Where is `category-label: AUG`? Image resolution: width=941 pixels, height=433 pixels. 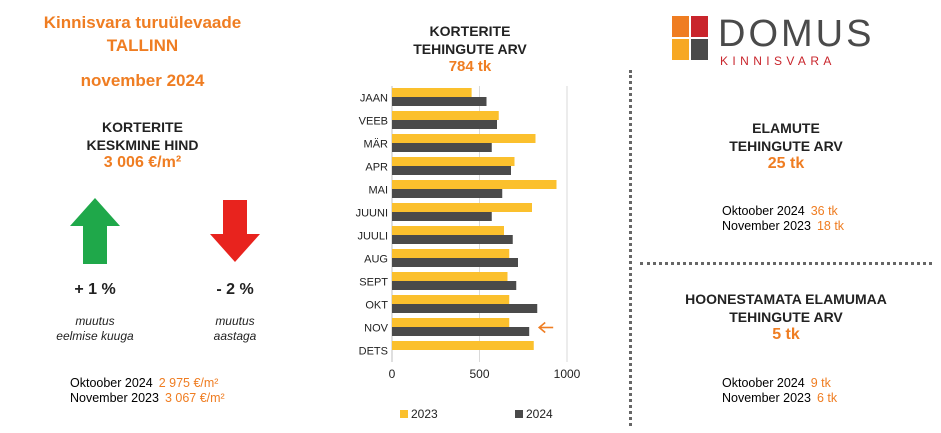 category-label: AUG is located at coordinates (376, 260).